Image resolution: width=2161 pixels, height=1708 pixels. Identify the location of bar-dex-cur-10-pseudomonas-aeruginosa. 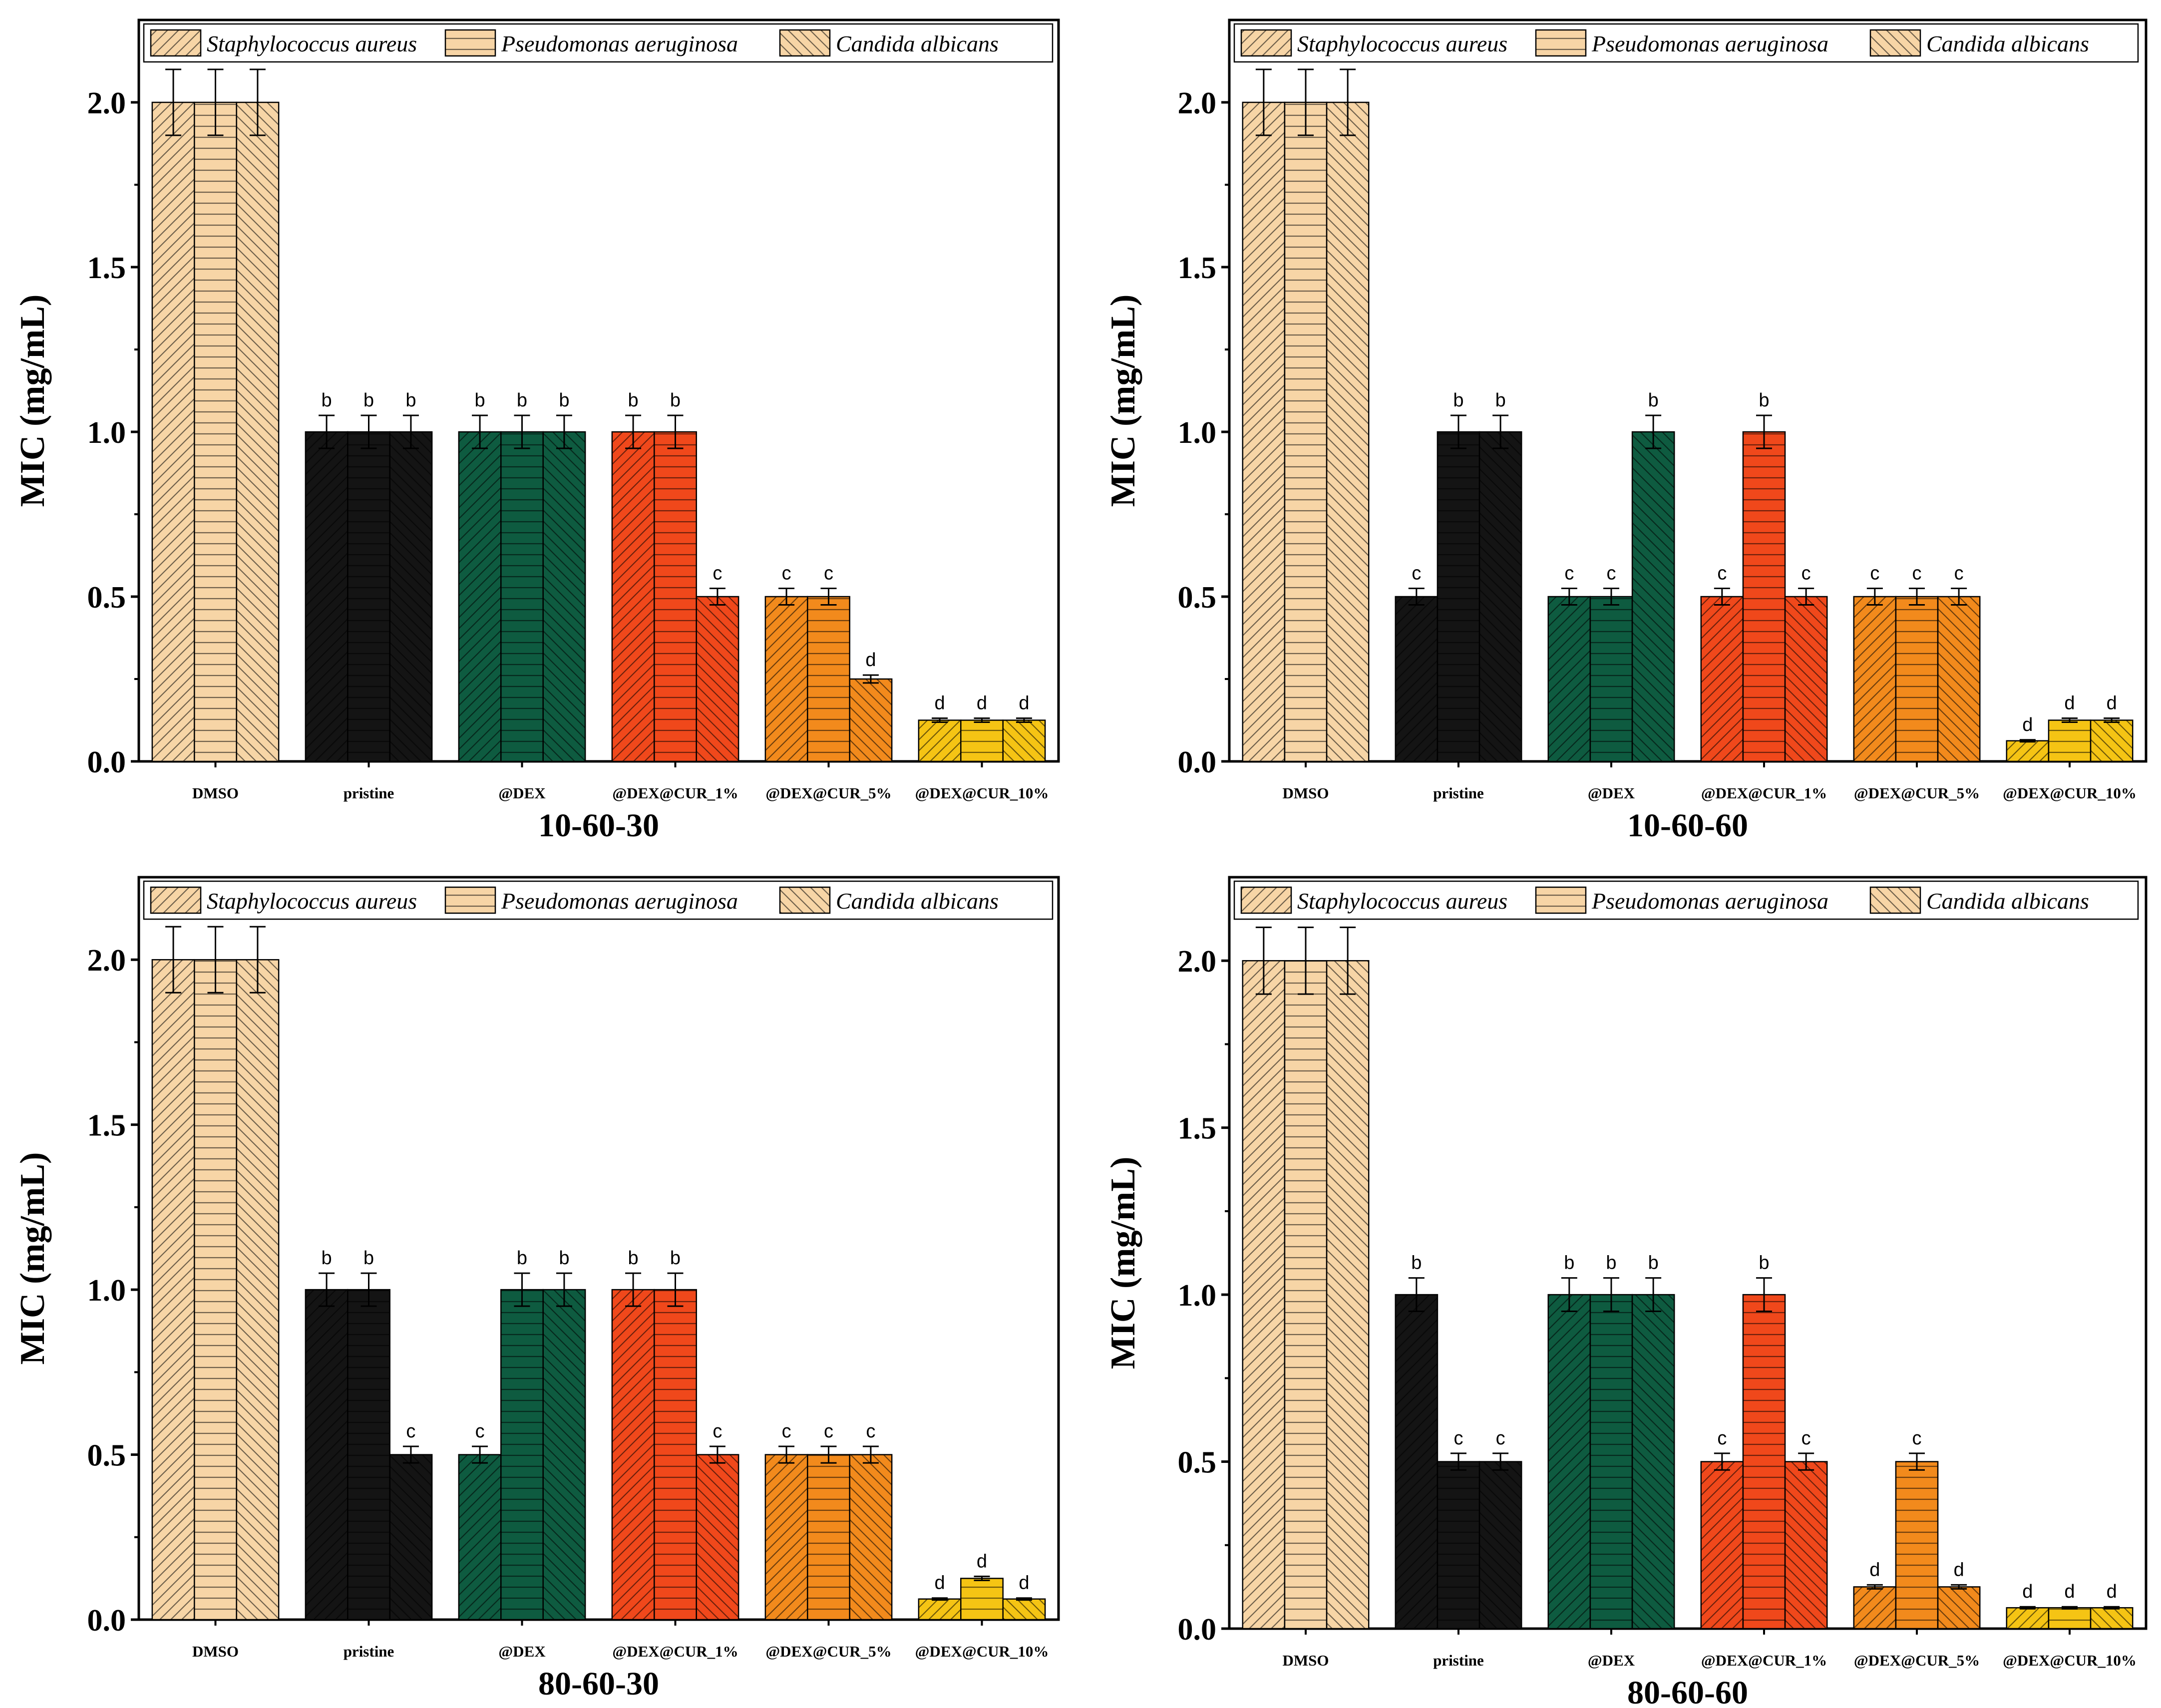
(2070, 740).